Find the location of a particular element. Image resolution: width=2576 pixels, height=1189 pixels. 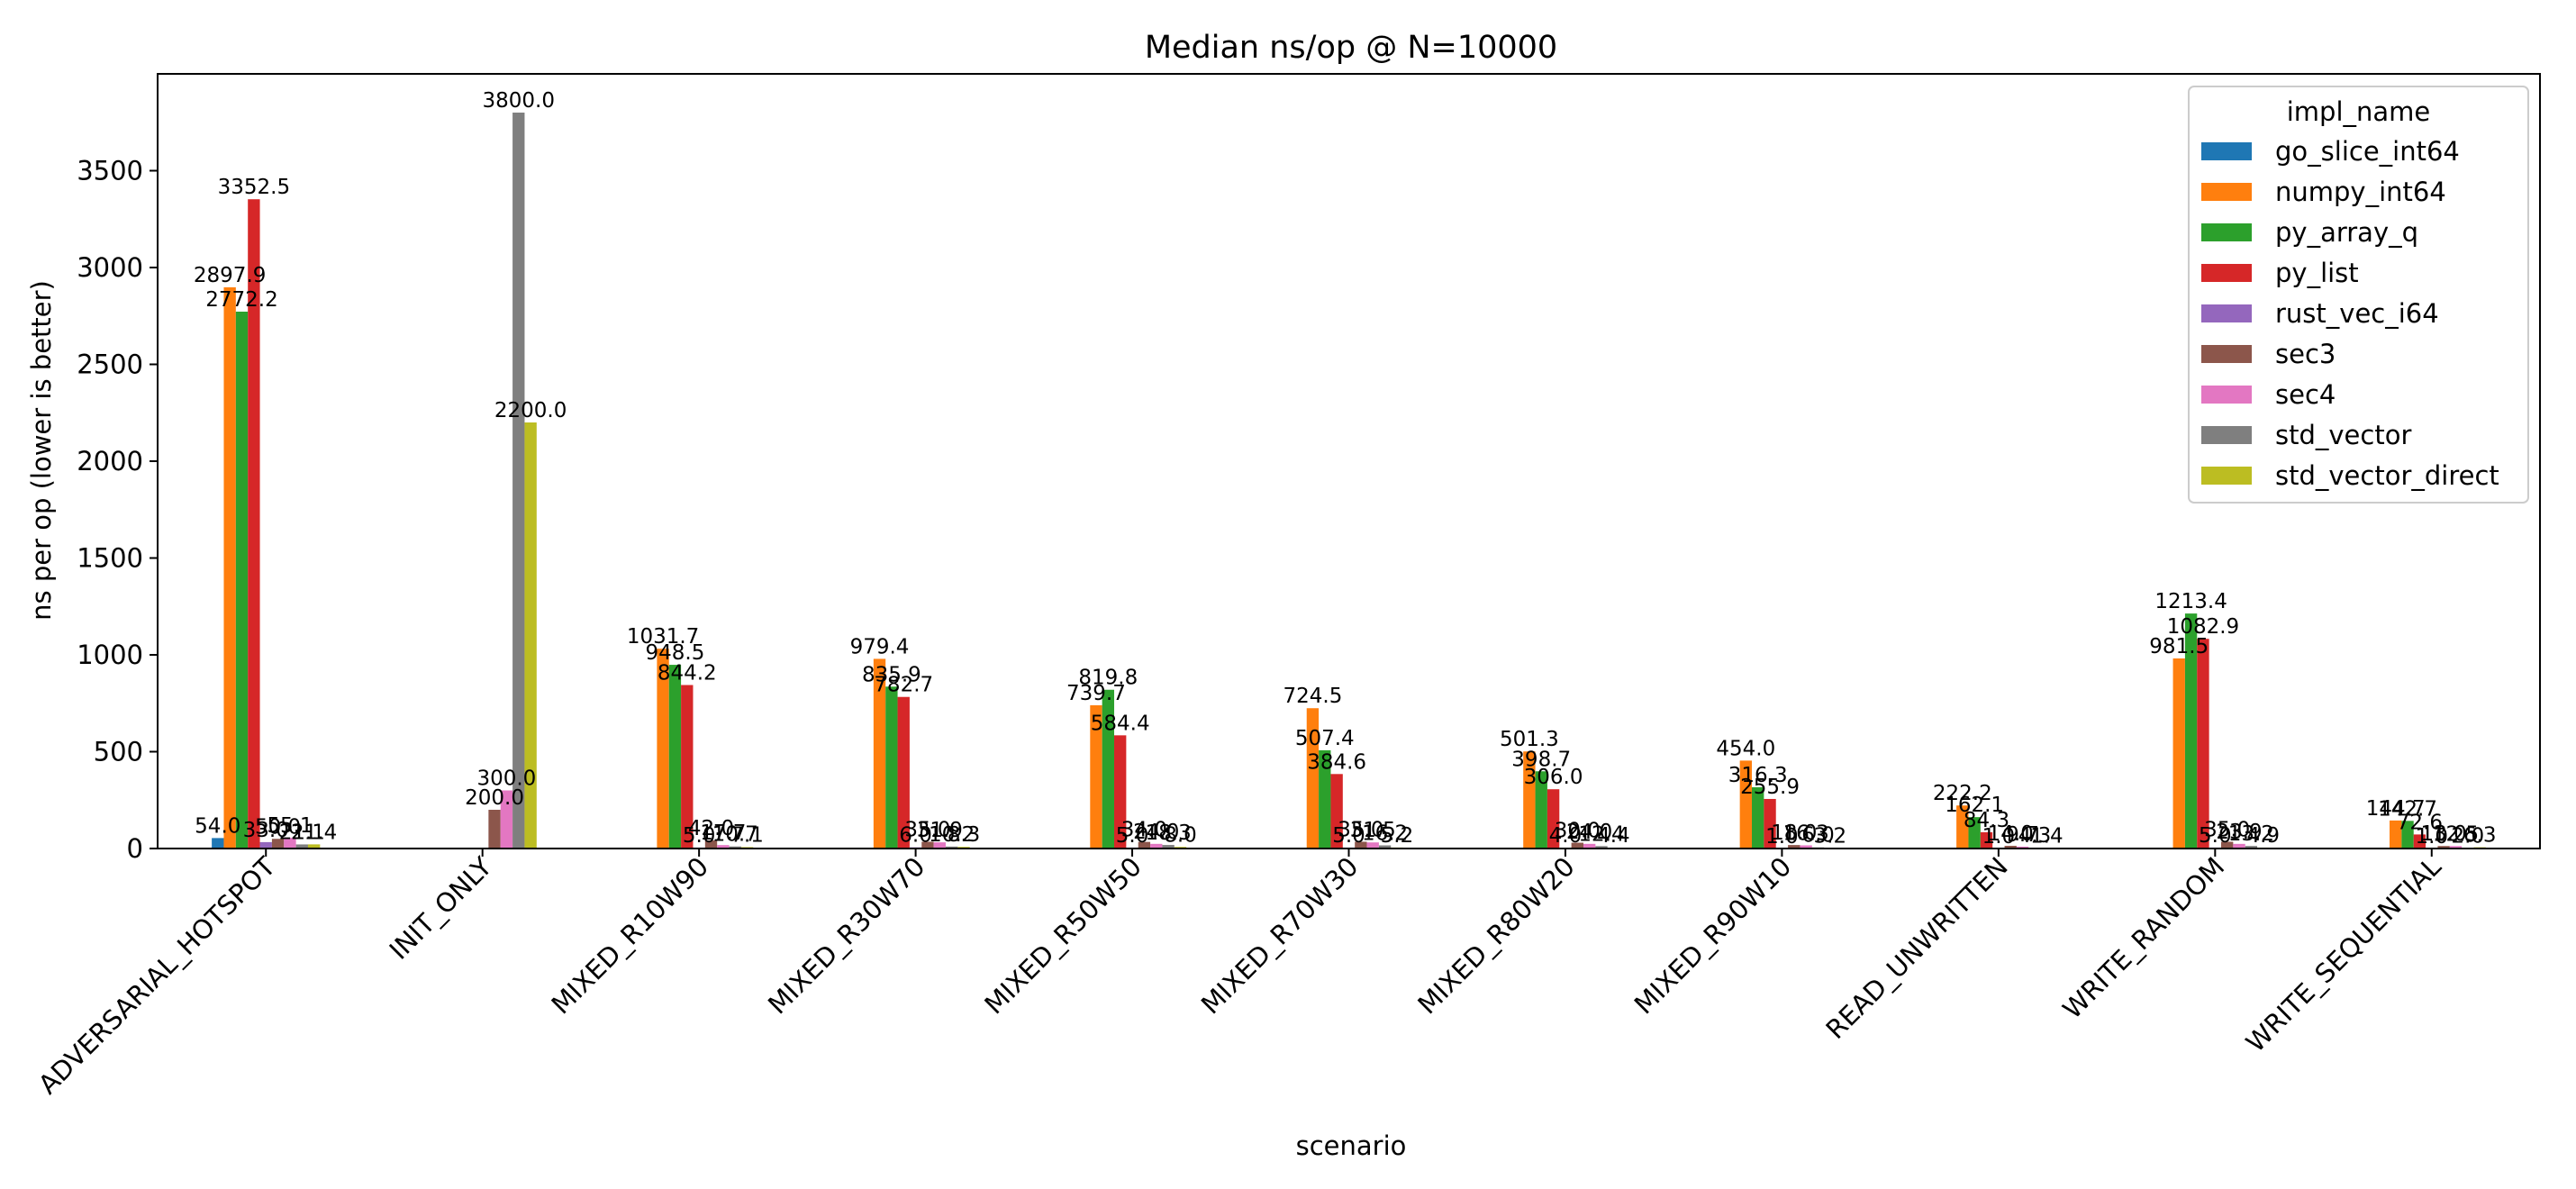

bar-value-label: 7.1 is located at coordinates (747, 835).